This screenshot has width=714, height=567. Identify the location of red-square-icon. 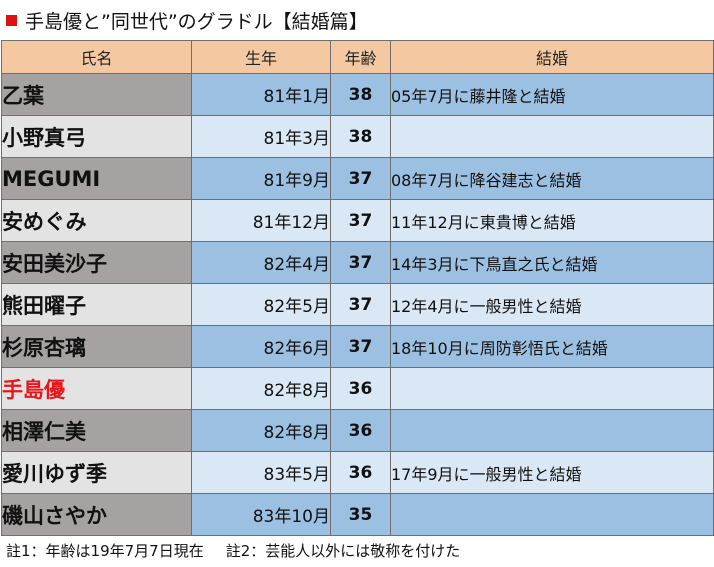
(11, 20).